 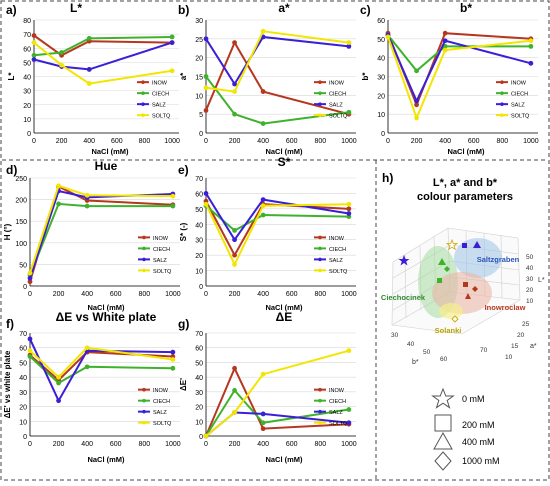 I want to click on series-line-soltq-a, so click(x=103, y=63).